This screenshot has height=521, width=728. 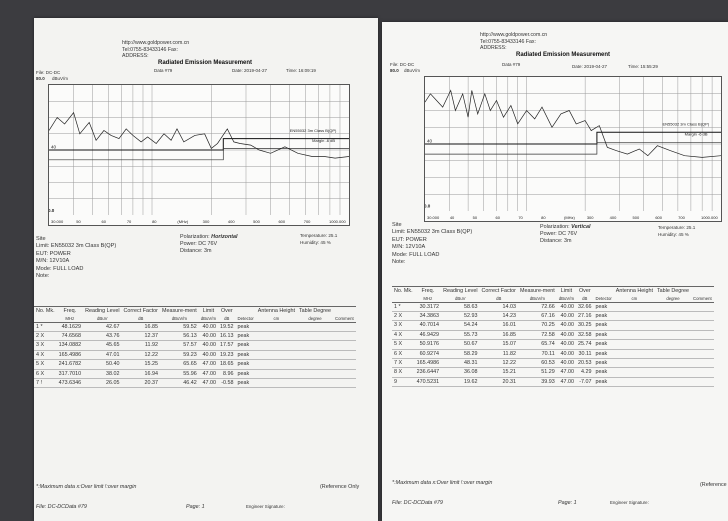 I want to click on table-cell: 473.6346, so click(x=70, y=383).